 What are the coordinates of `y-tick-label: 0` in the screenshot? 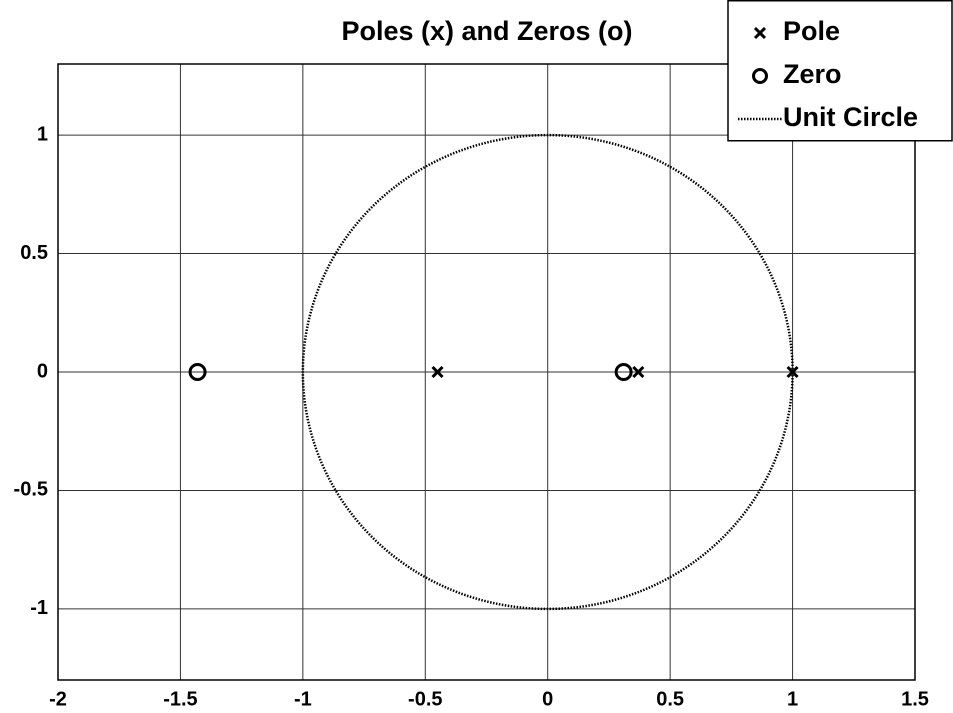 It's located at (42, 371).